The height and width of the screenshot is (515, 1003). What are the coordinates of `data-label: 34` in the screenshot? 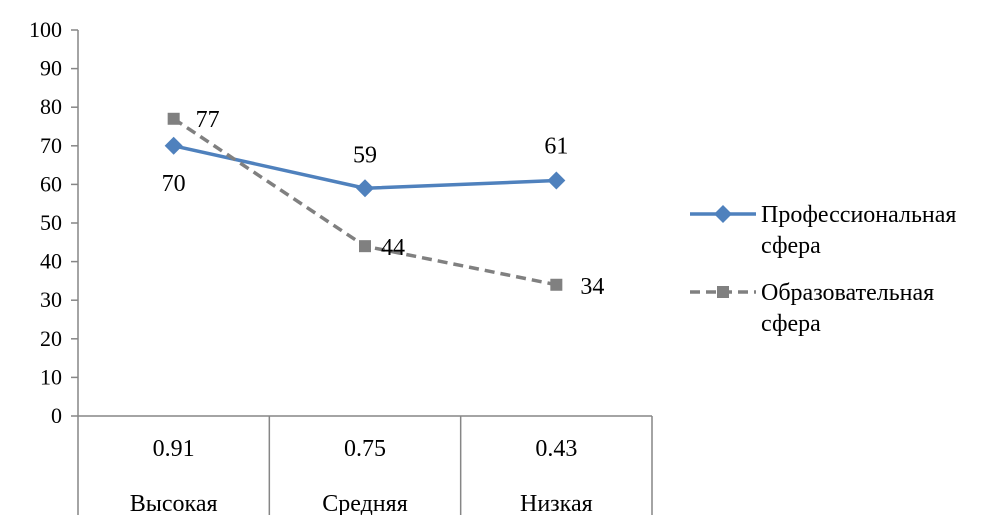 It's located at (592, 287).